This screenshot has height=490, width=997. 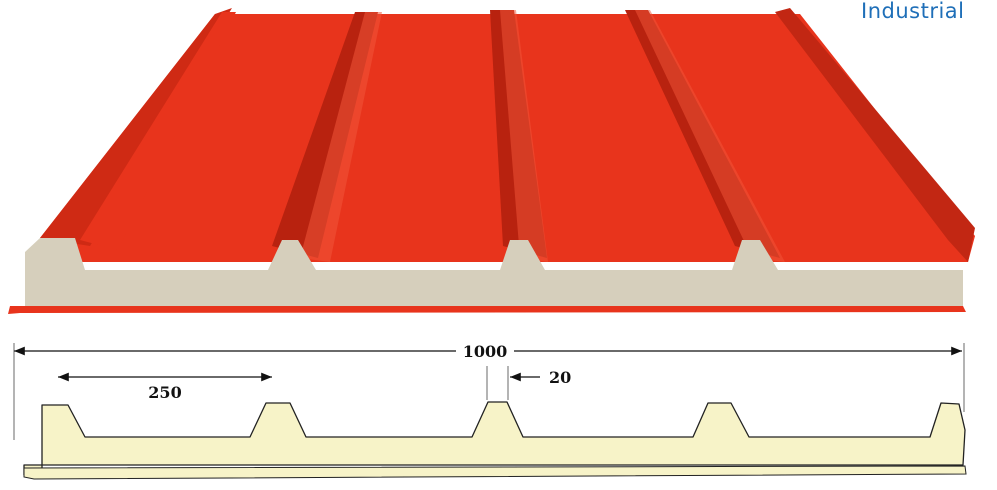 What do you see at coordinates (136, 127) in the screenshot?
I see `sheet-left-edge` at bounding box center [136, 127].